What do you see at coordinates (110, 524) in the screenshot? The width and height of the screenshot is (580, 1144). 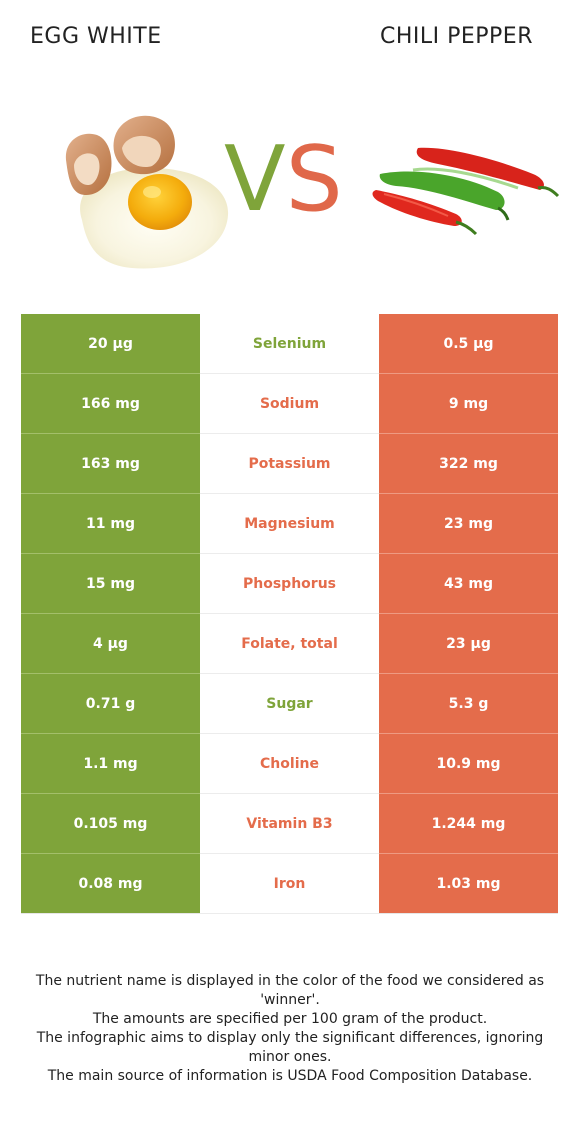 I see `left-value: 11 mg` at bounding box center [110, 524].